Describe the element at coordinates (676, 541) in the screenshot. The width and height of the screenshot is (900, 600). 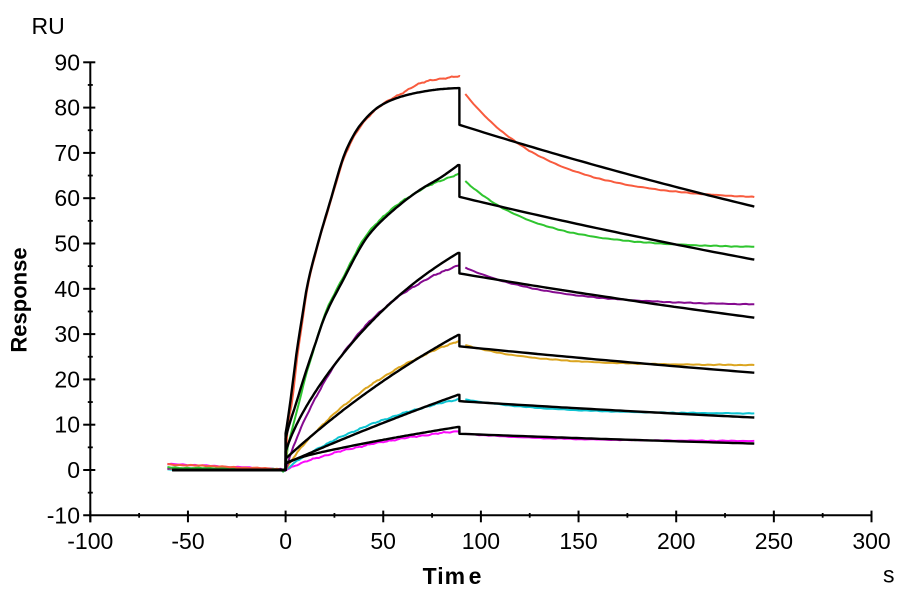
I see `svg-text: 200` at that location.